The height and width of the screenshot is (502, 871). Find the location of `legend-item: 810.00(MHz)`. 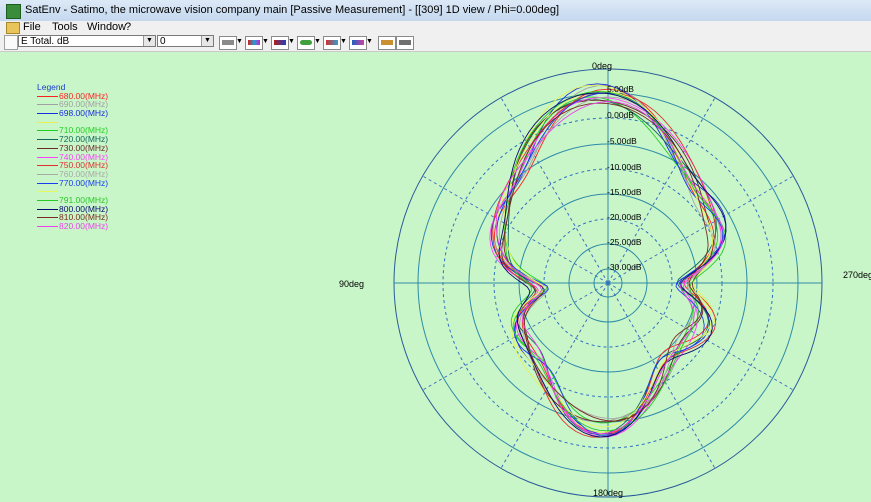

legend-item: 810.00(MHz) is located at coordinates (72, 217).